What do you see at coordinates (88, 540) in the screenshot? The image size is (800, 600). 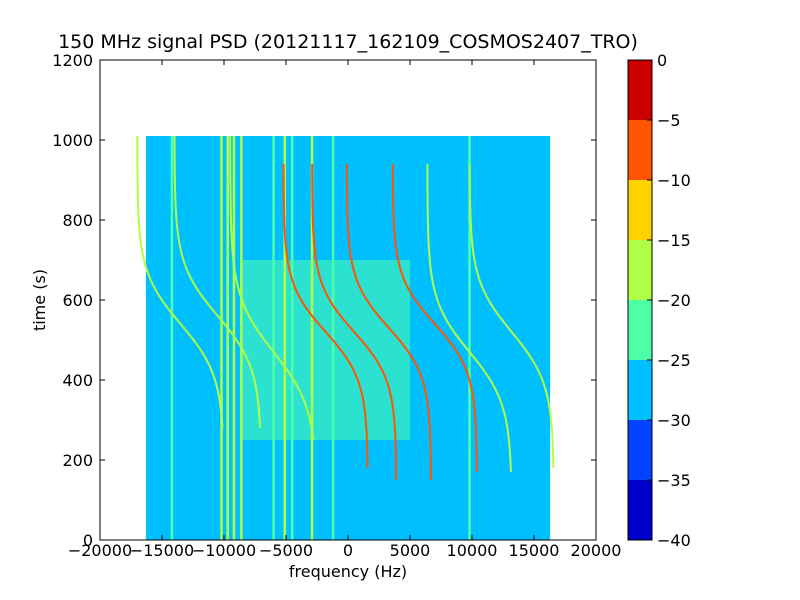 I see `y-tick-label: 0` at bounding box center [88, 540].